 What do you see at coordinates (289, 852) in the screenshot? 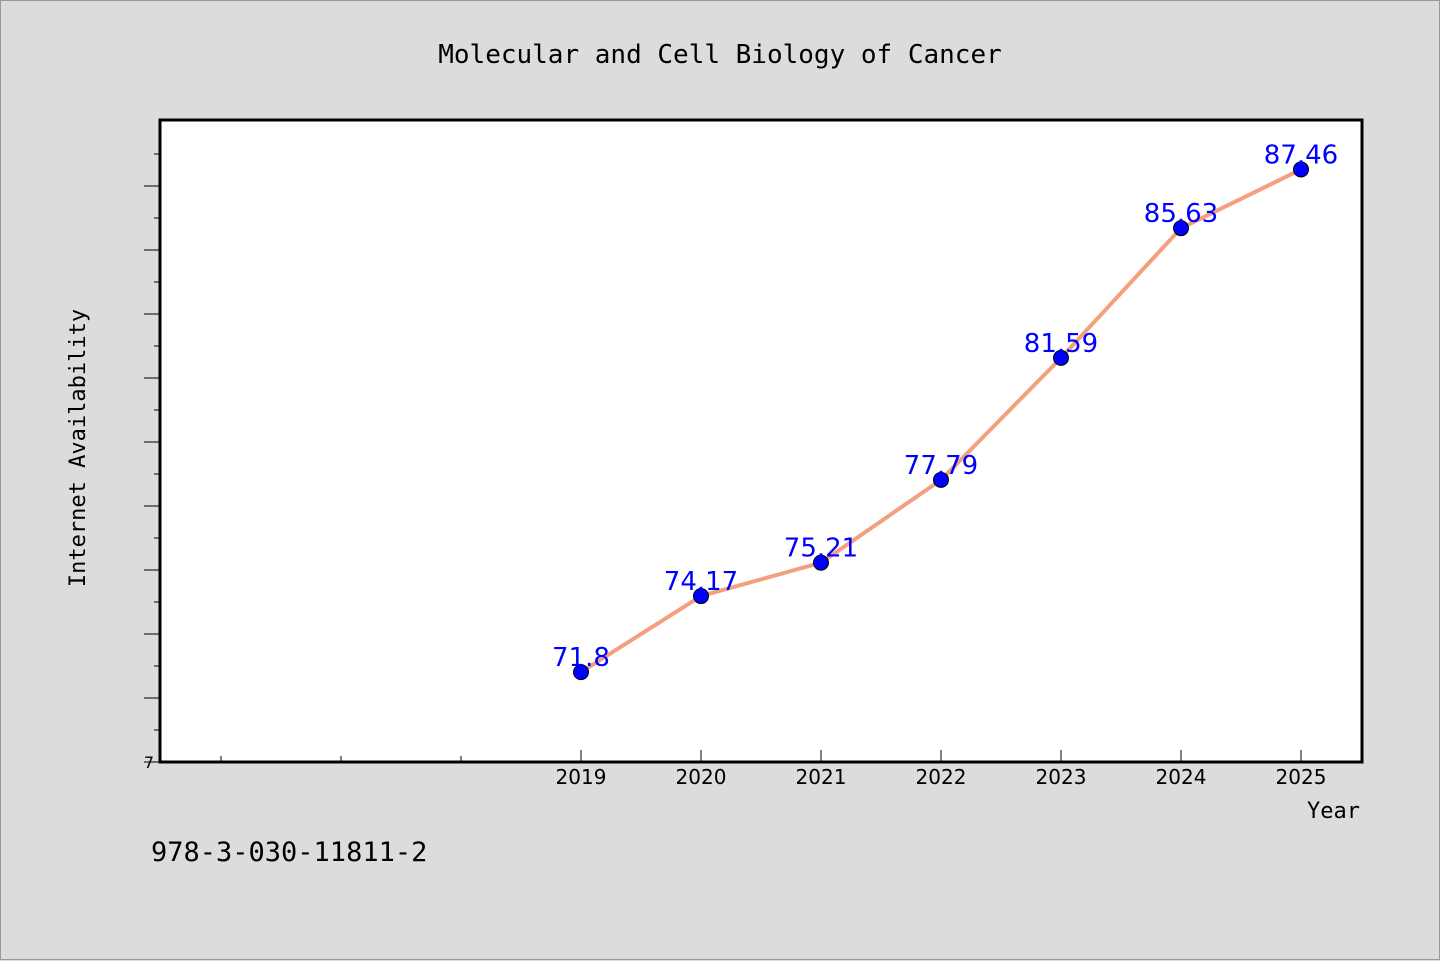
I see `isbn-note: 978-3-030-11811-2` at bounding box center [289, 852].